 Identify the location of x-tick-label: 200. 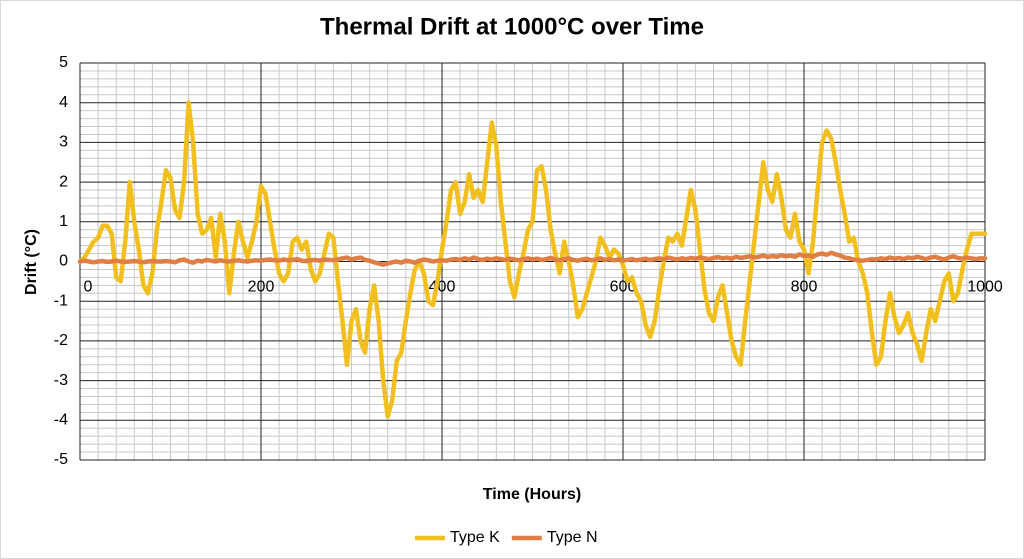
(261, 287).